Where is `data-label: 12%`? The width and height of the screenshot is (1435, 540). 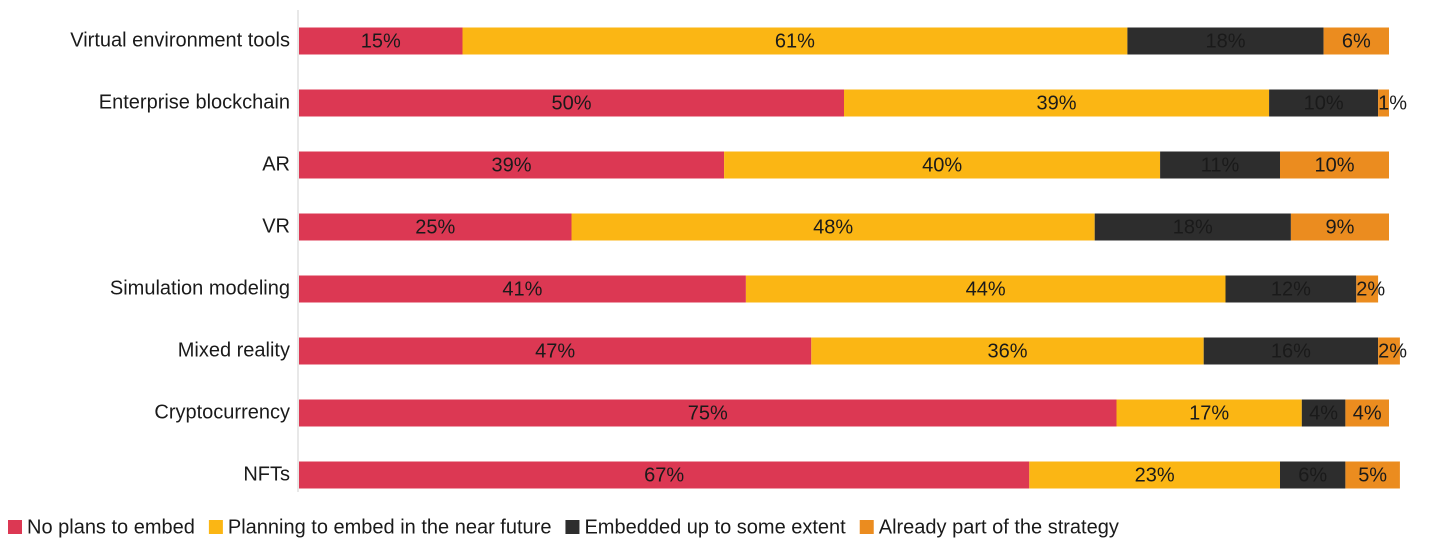
data-label: 12% is located at coordinates (1291, 289).